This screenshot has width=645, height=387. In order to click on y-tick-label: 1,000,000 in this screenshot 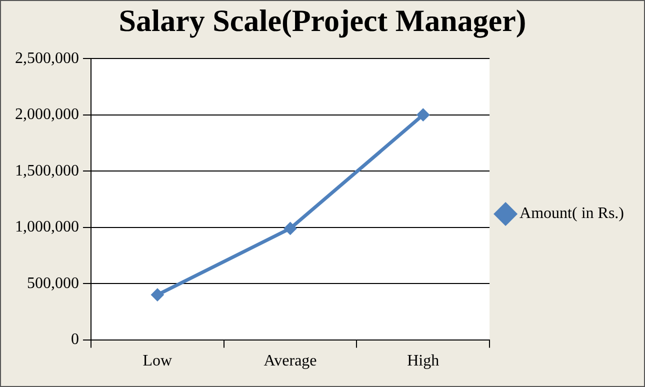, I will do `click(47, 227)`.